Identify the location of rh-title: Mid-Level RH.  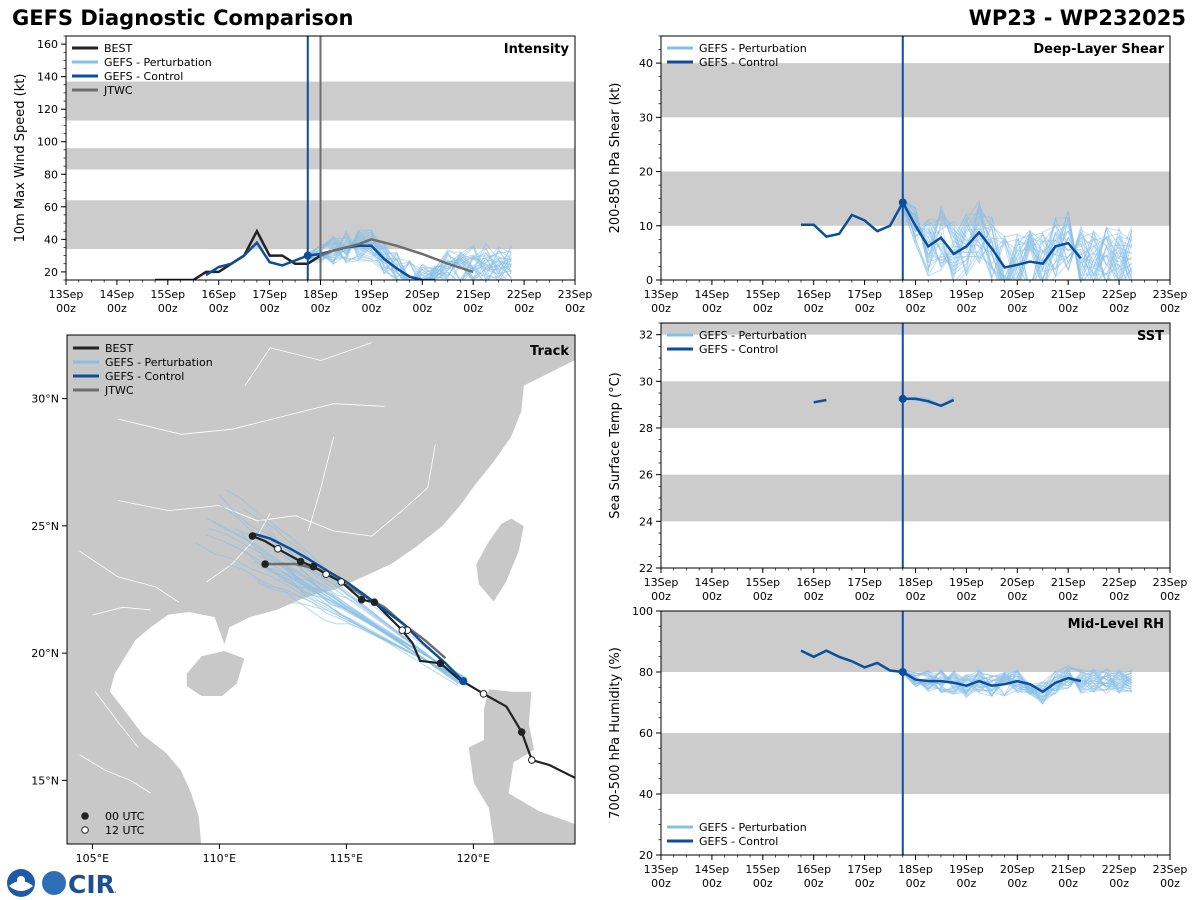
(1116, 624).